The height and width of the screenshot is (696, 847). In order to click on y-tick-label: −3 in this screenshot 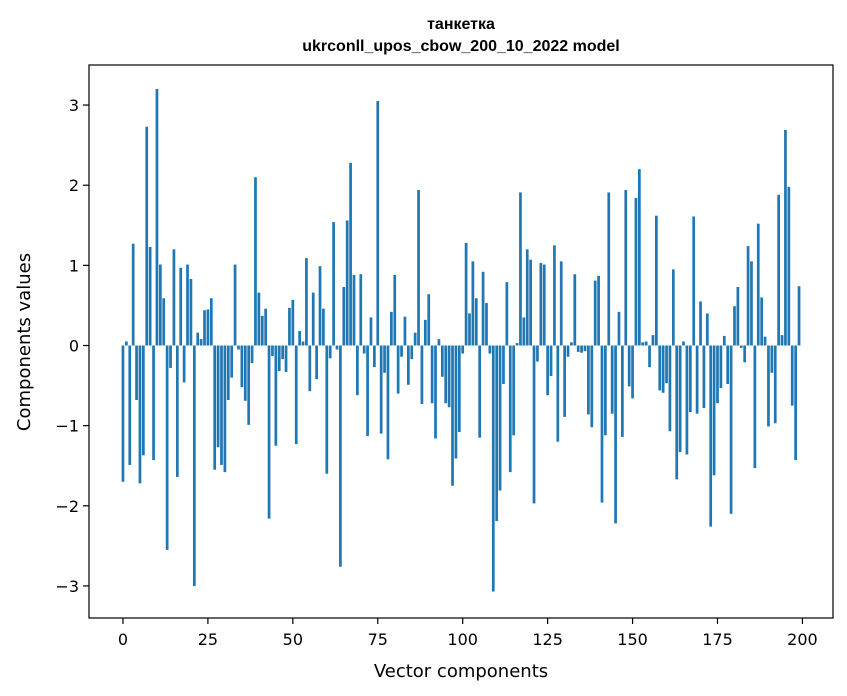, I will do `click(67, 586)`.